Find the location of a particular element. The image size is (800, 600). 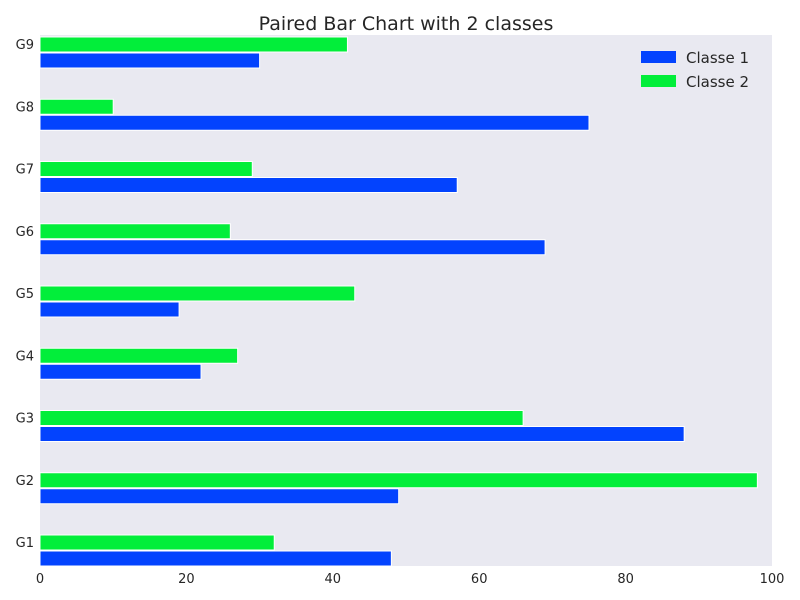

y-tick-label-g3: G3 is located at coordinates (25, 419).